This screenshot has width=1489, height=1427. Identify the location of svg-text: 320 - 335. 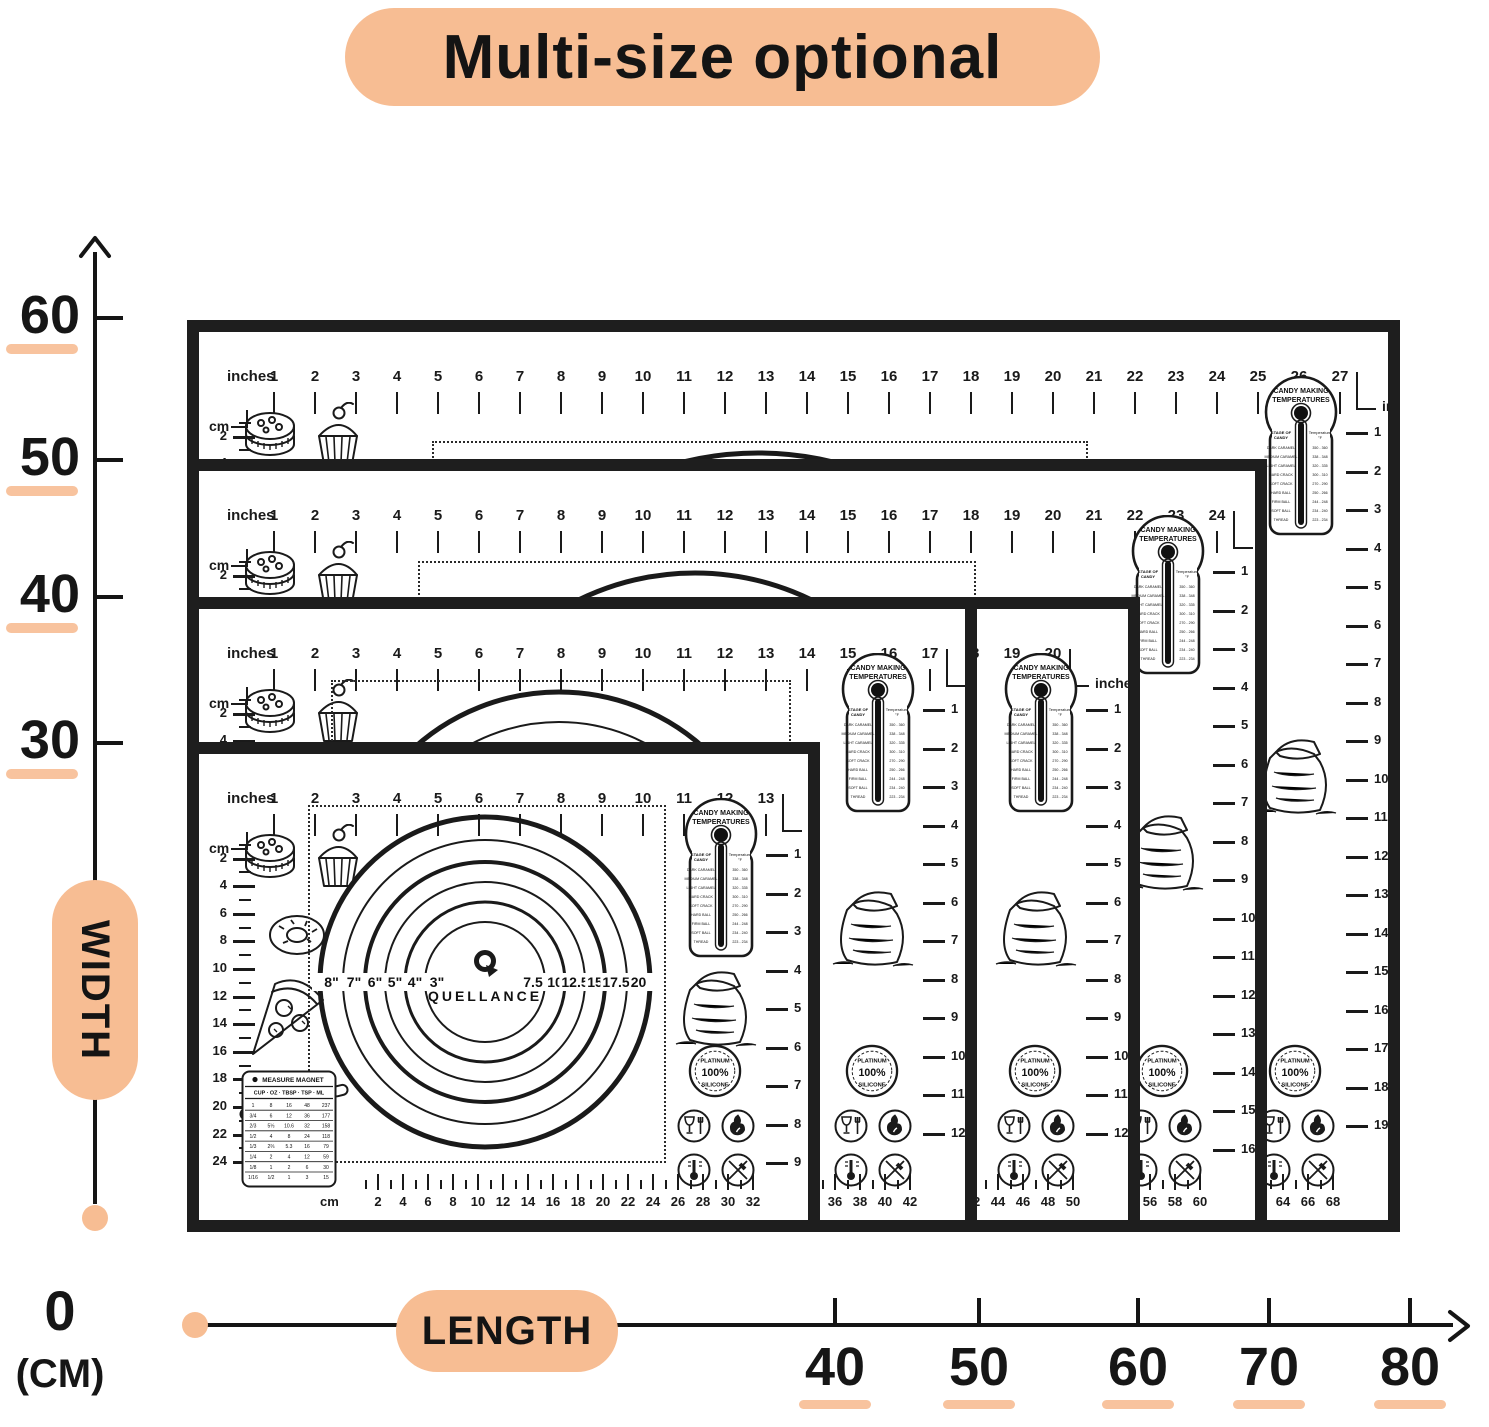
(739, 888).